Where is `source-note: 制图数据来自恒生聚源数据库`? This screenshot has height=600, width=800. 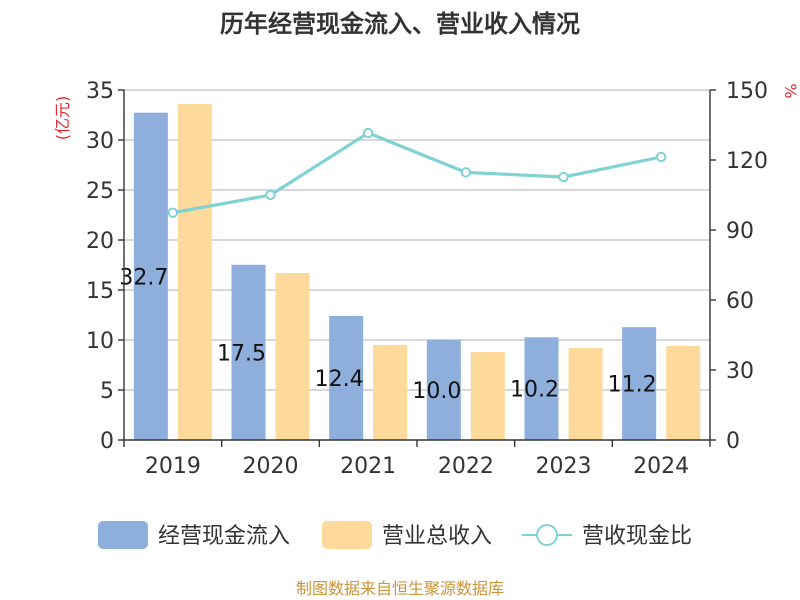
source-note: 制图数据来自恒生聚源数据库 is located at coordinates (400, 588).